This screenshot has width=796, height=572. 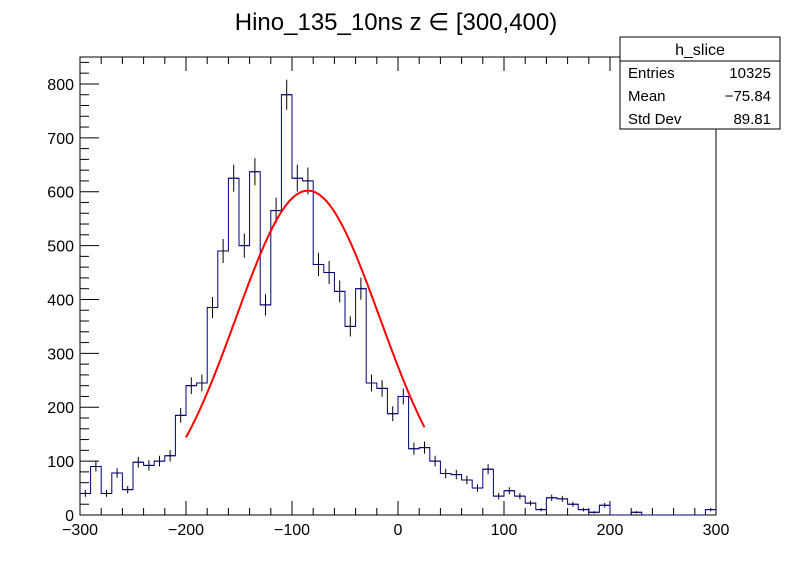 What do you see at coordinates (752, 119) in the screenshot?
I see `stats-stddev-value: 89.81` at bounding box center [752, 119].